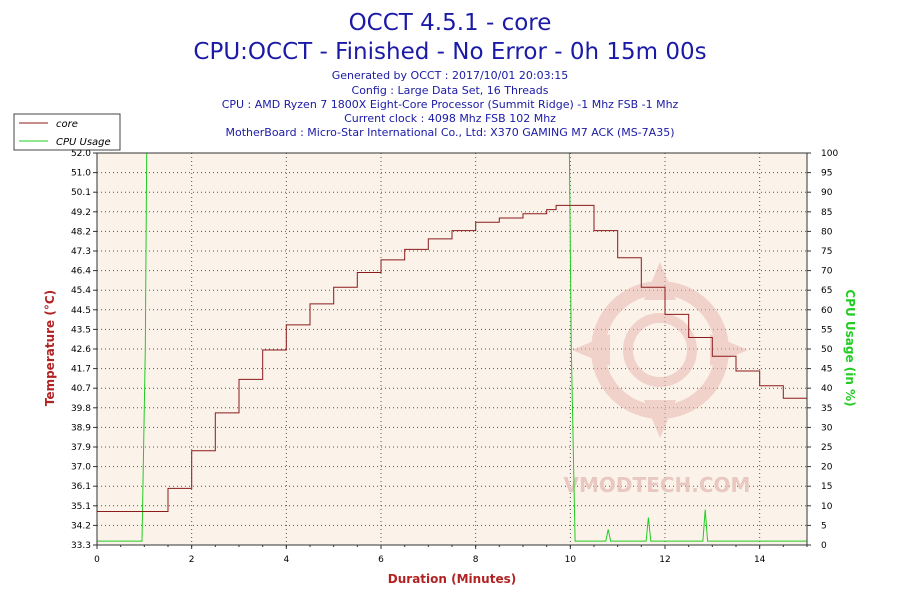 Image resolution: width=900 pixels, height=600 pixels. What do you see at coordinates (827, 193) in the screenshot?
I see `y2-tick-label: 90` at bounding box center [827, 193].